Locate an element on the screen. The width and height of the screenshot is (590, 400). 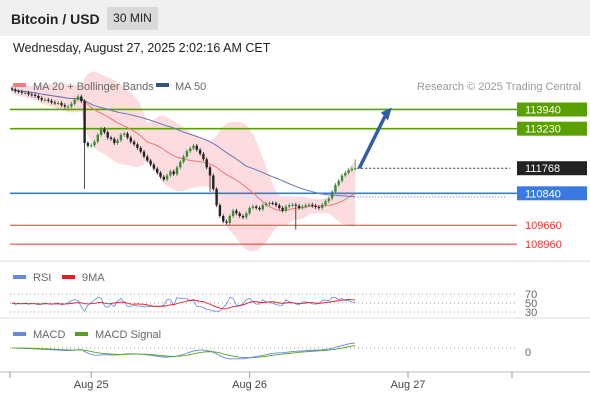
macd-legend-label: MACD is located at coordinates (49, 335).